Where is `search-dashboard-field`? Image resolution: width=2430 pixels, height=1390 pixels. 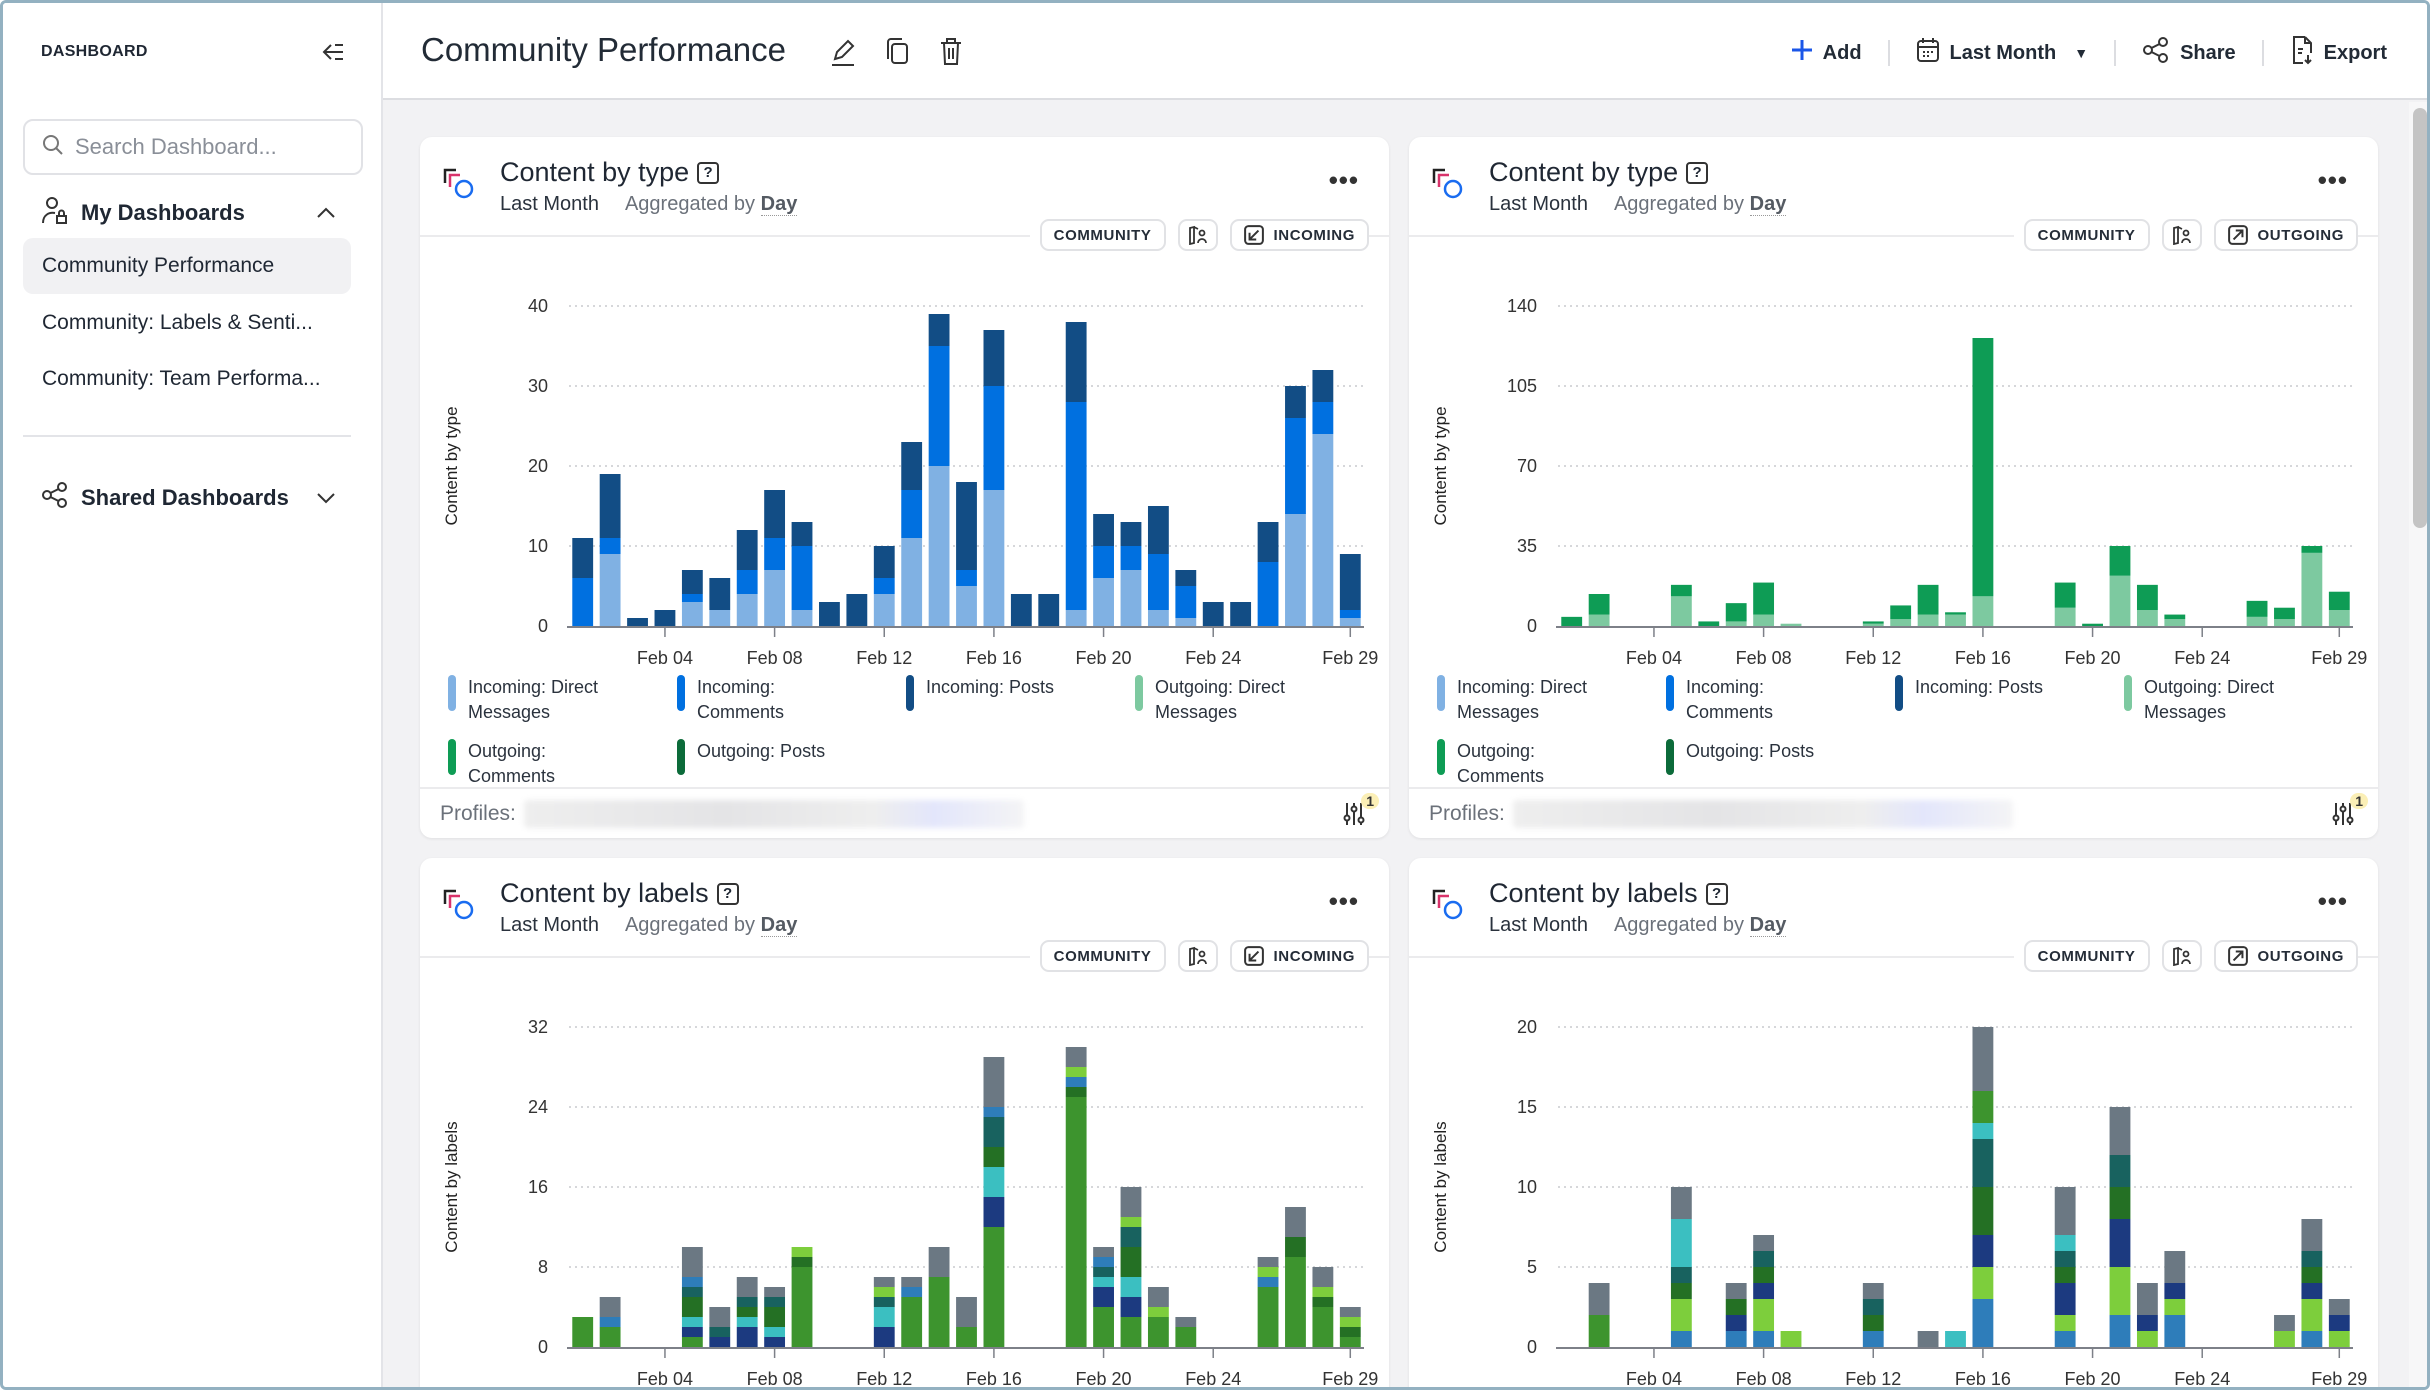
search-dashboard-field is located at coordinates (193, 147).